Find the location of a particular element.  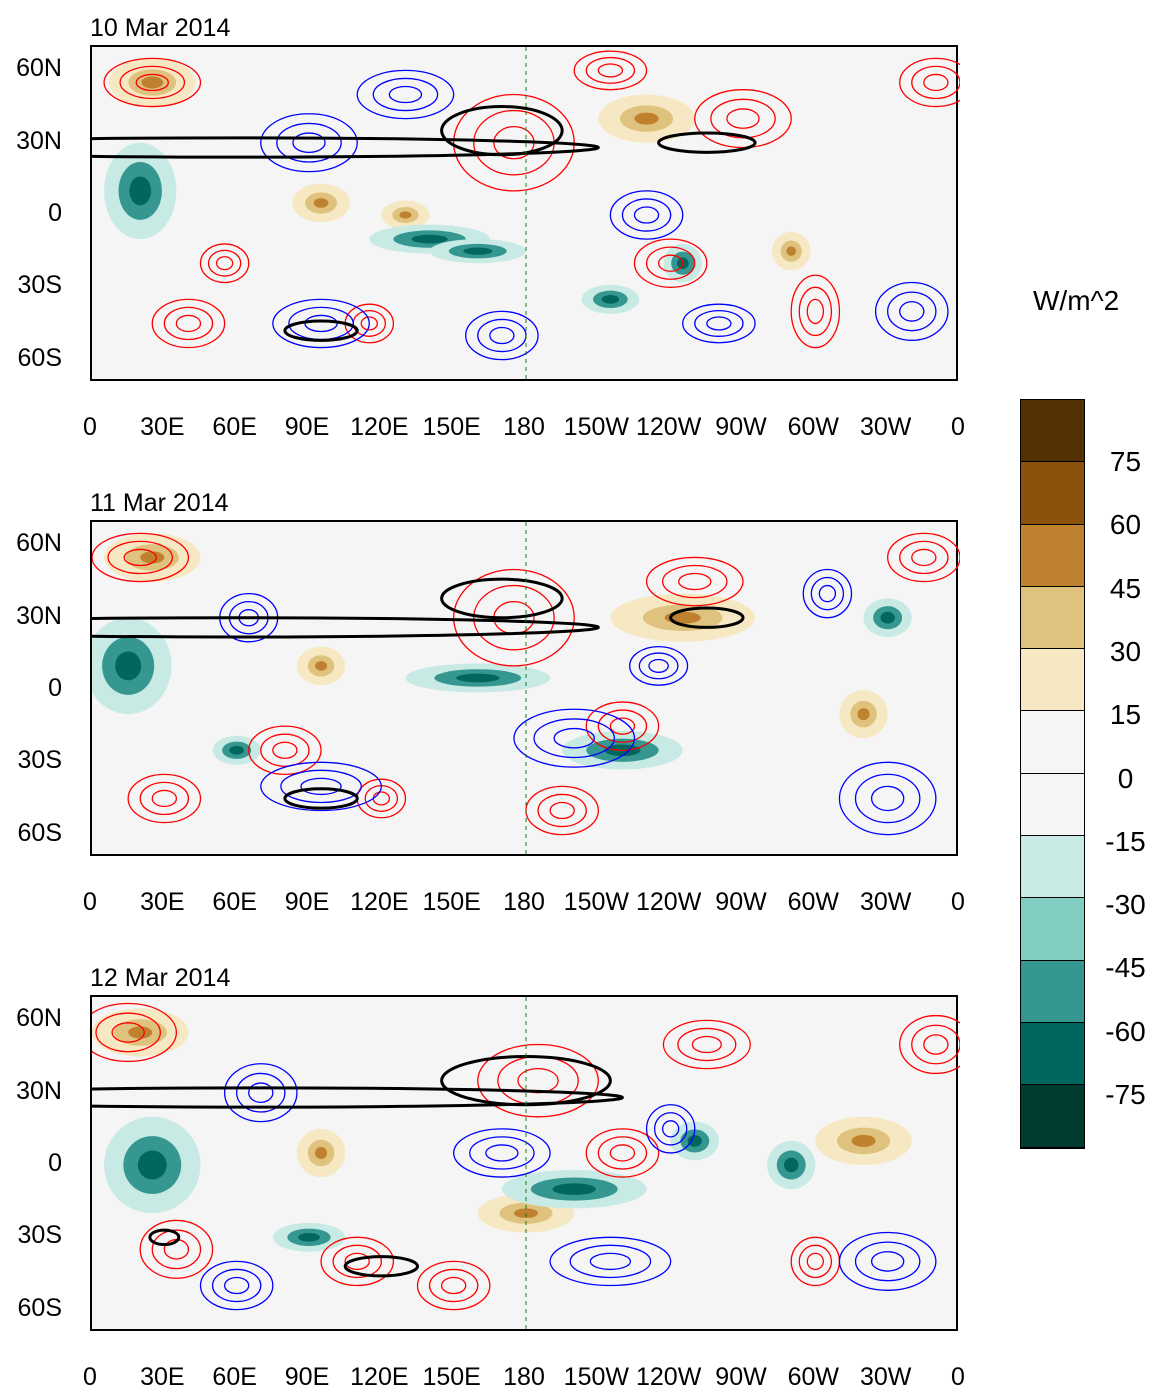

colorbar-unit: W/m^2 is located at coordinates (1076, 300).